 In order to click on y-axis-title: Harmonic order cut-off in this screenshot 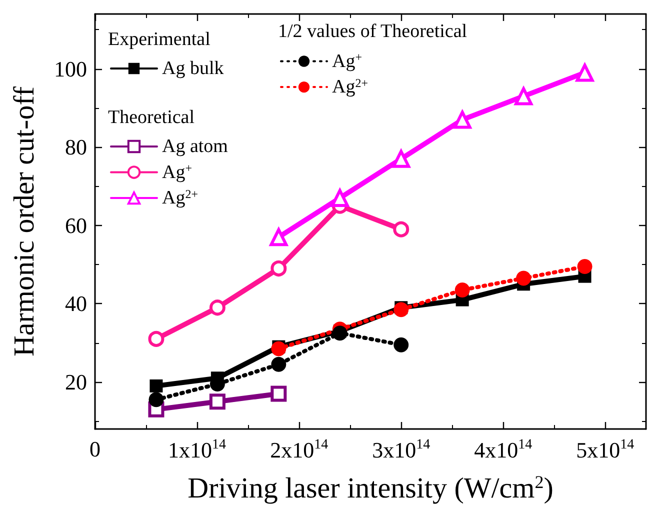, I will do `click(24, 221)`.